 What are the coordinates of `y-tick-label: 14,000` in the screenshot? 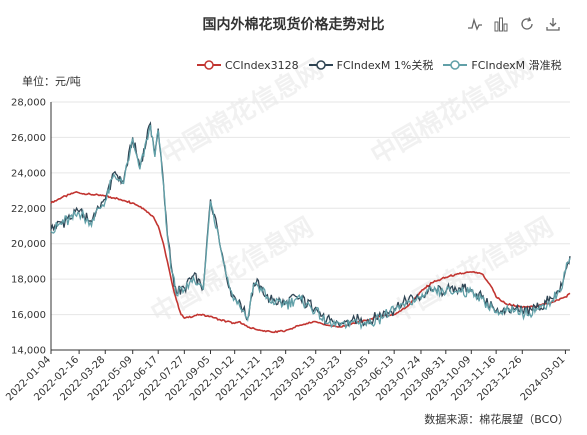 It's located at (28, 351).